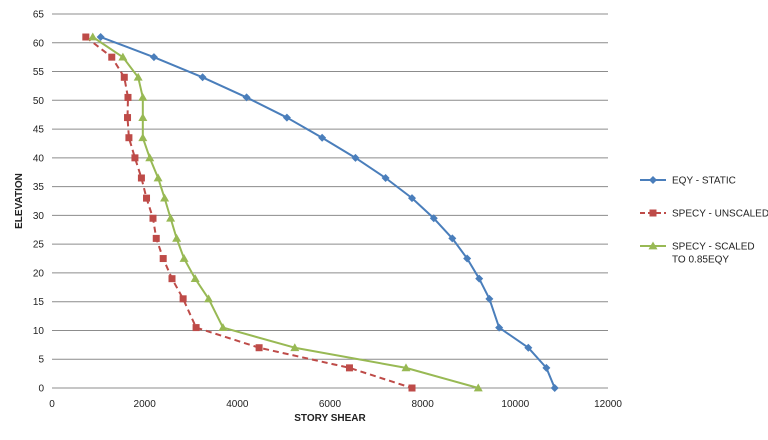 The image size is (768, 440). What do you see at coordinates (237, 404) in the screenshot?
I see `x-tick-label: 4000` at bounding box center [237, 404].